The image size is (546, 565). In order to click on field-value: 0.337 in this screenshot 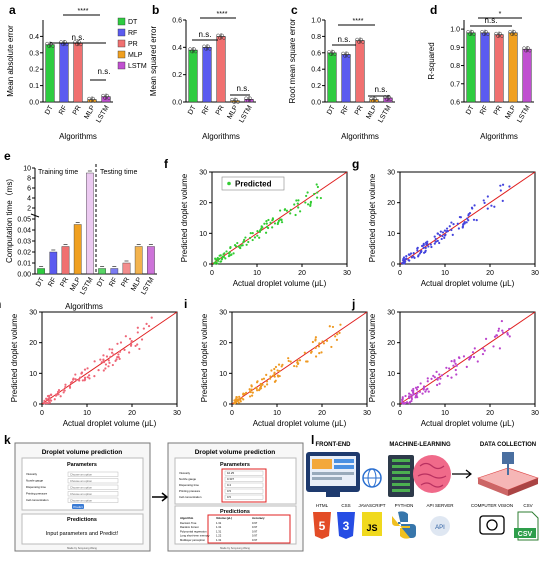, I will do `click(230, 479)`.